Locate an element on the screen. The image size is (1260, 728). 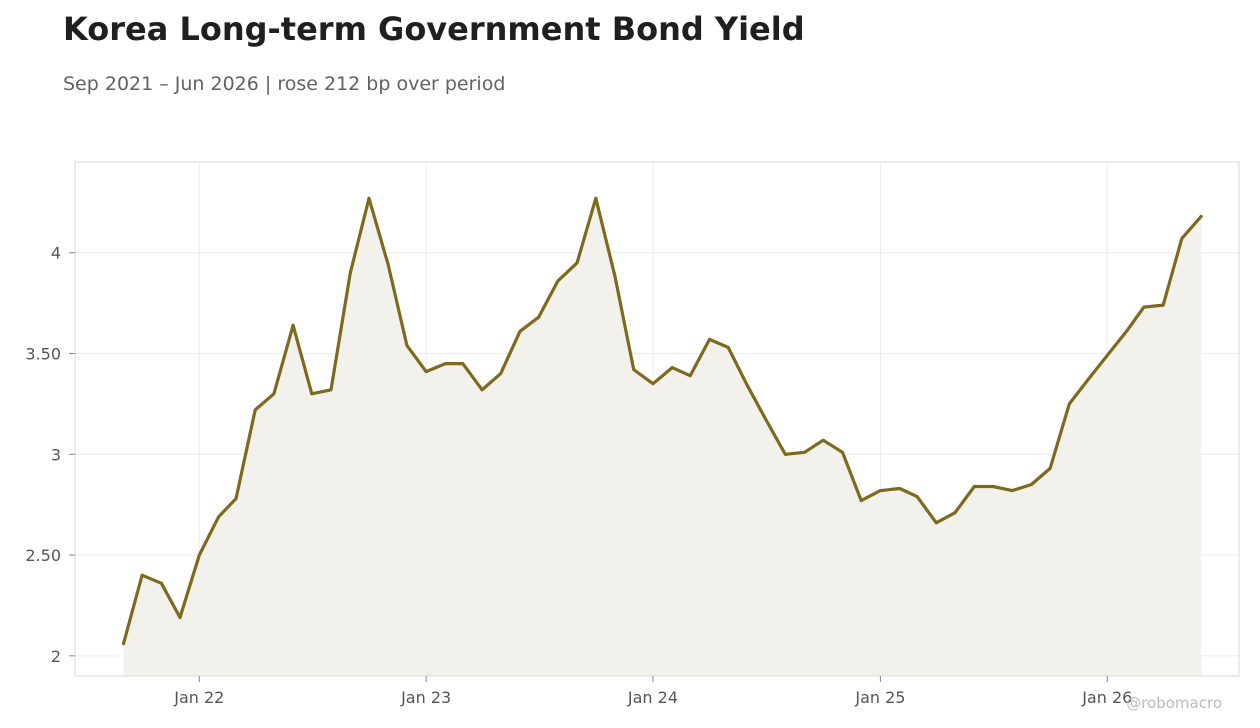
y-tick-label: 3.50 is located at coordinates (43, 353).